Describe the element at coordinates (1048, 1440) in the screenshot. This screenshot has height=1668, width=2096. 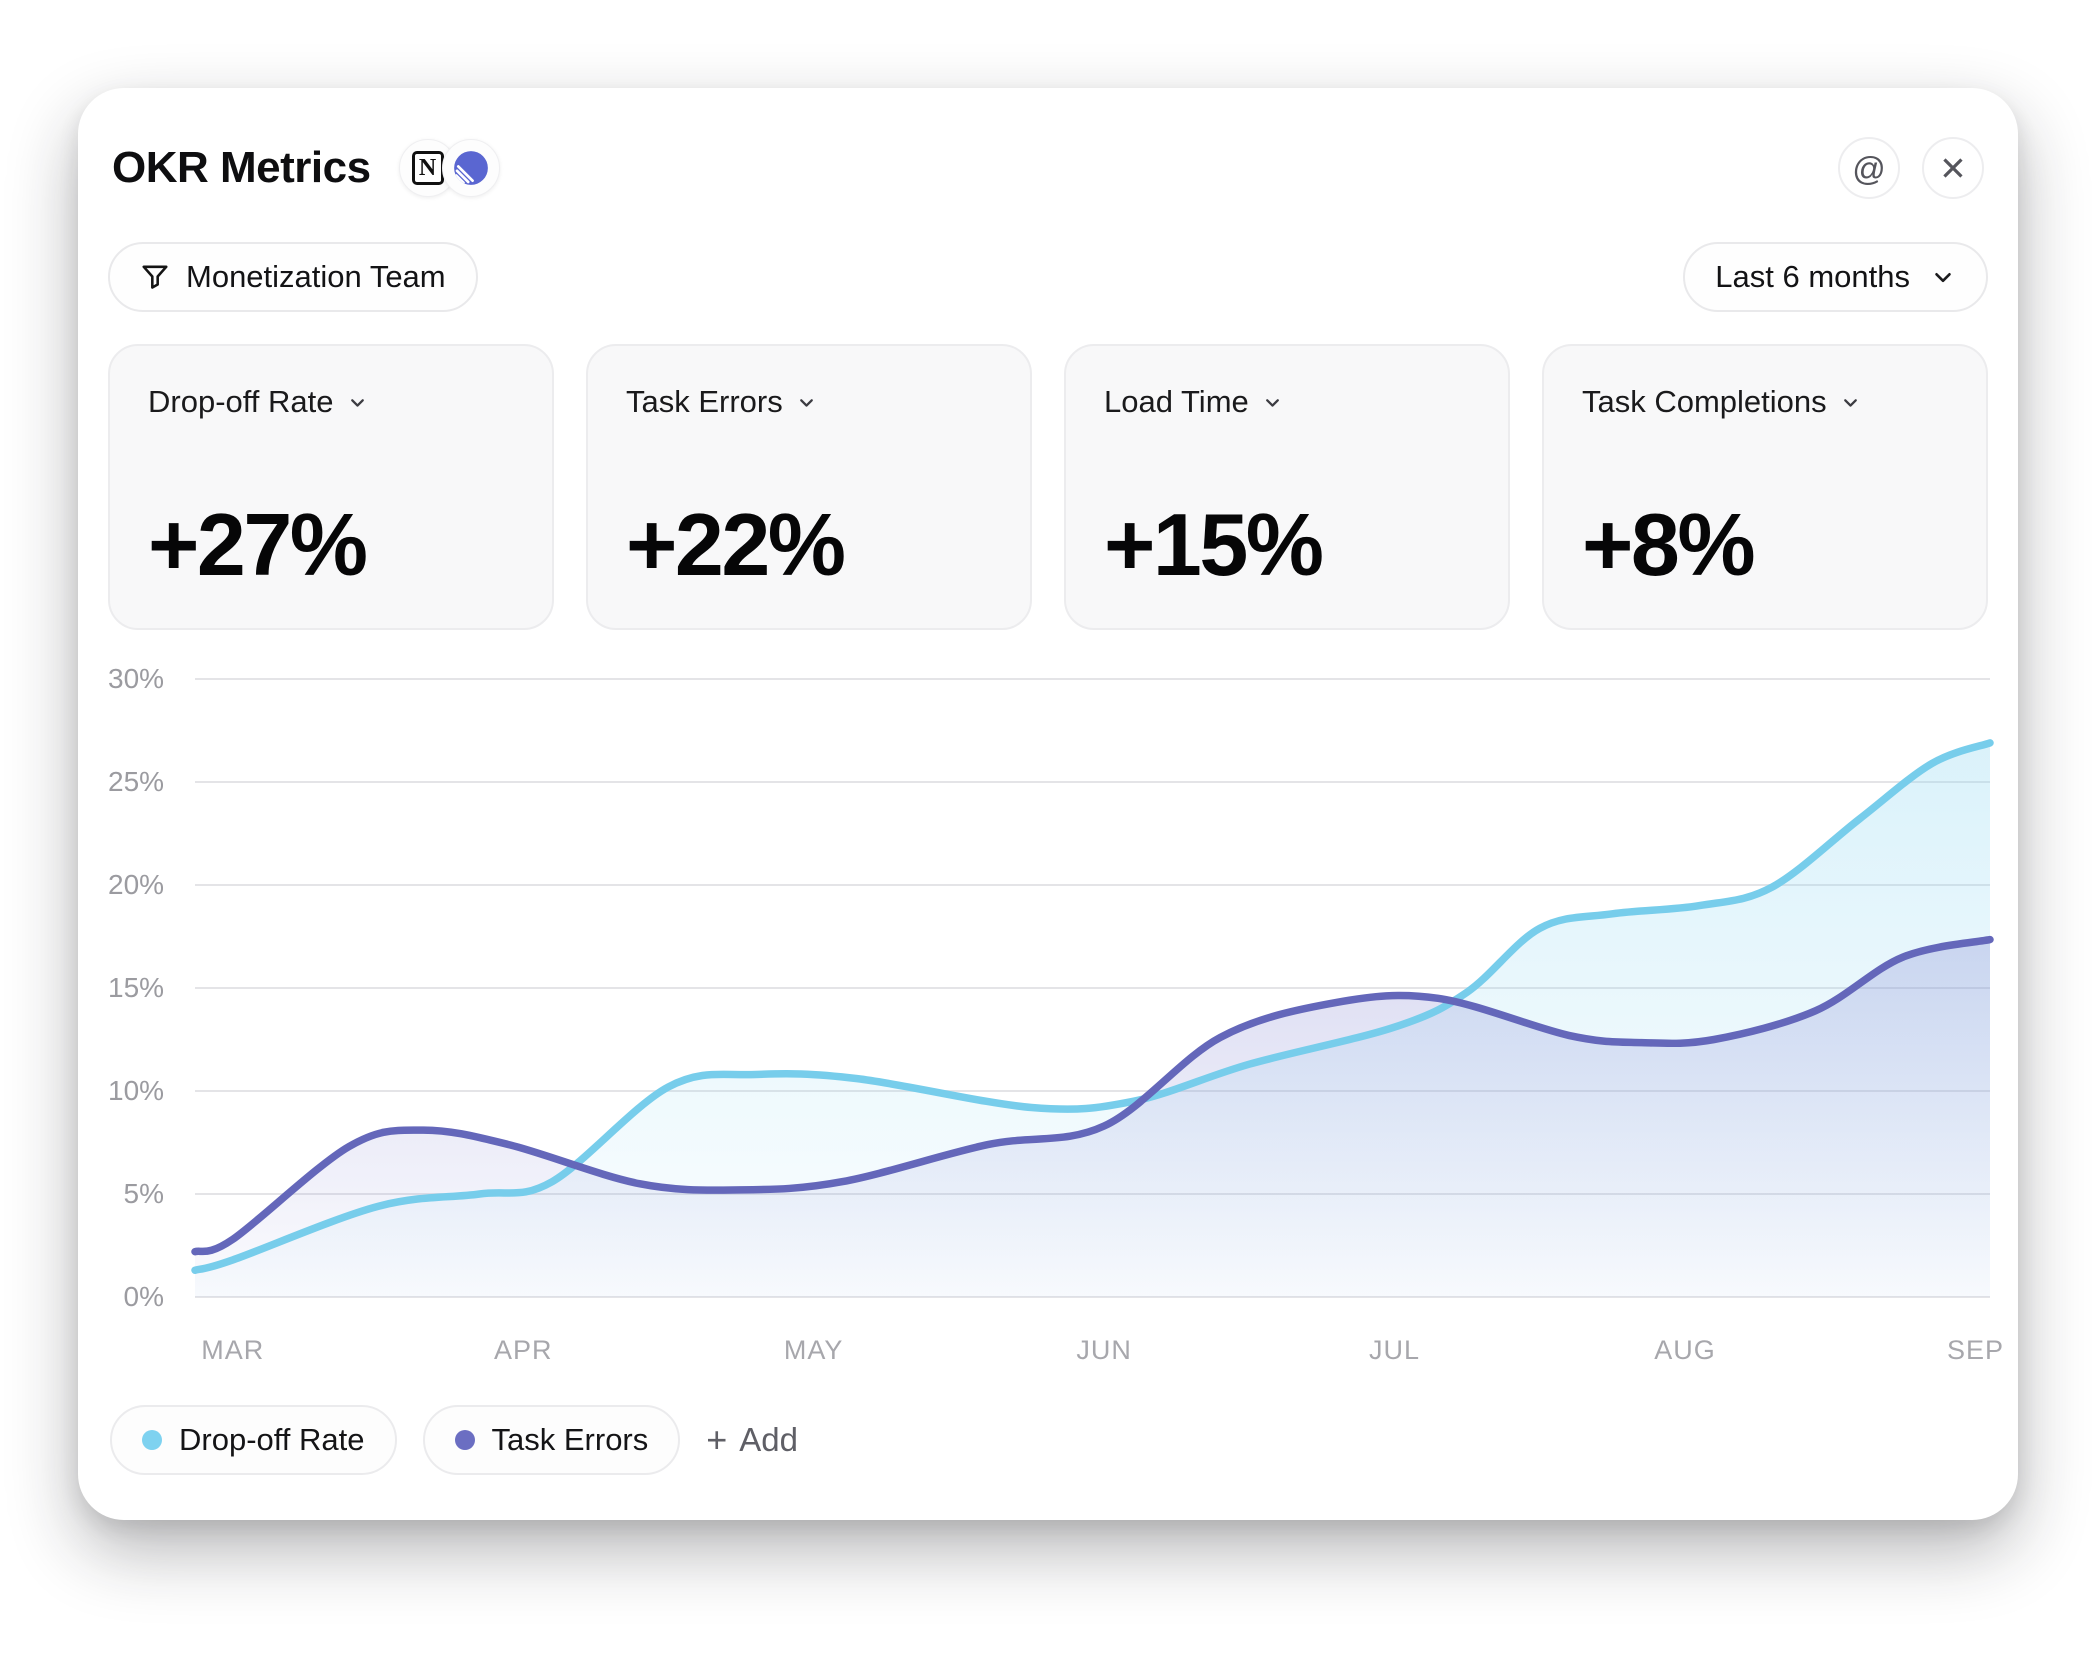
I see `chart-legend: Drop-off Rate Task Errors + Add` at that location.